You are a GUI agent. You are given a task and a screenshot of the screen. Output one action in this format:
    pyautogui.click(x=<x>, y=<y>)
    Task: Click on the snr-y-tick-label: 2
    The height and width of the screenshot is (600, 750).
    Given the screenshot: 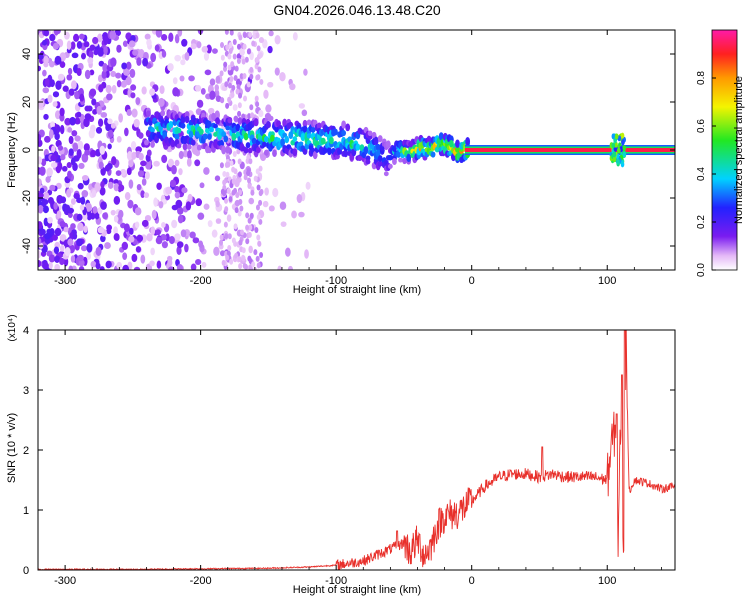 What is the action you would take?
    pyautogui.click(x=26, y=451)
    